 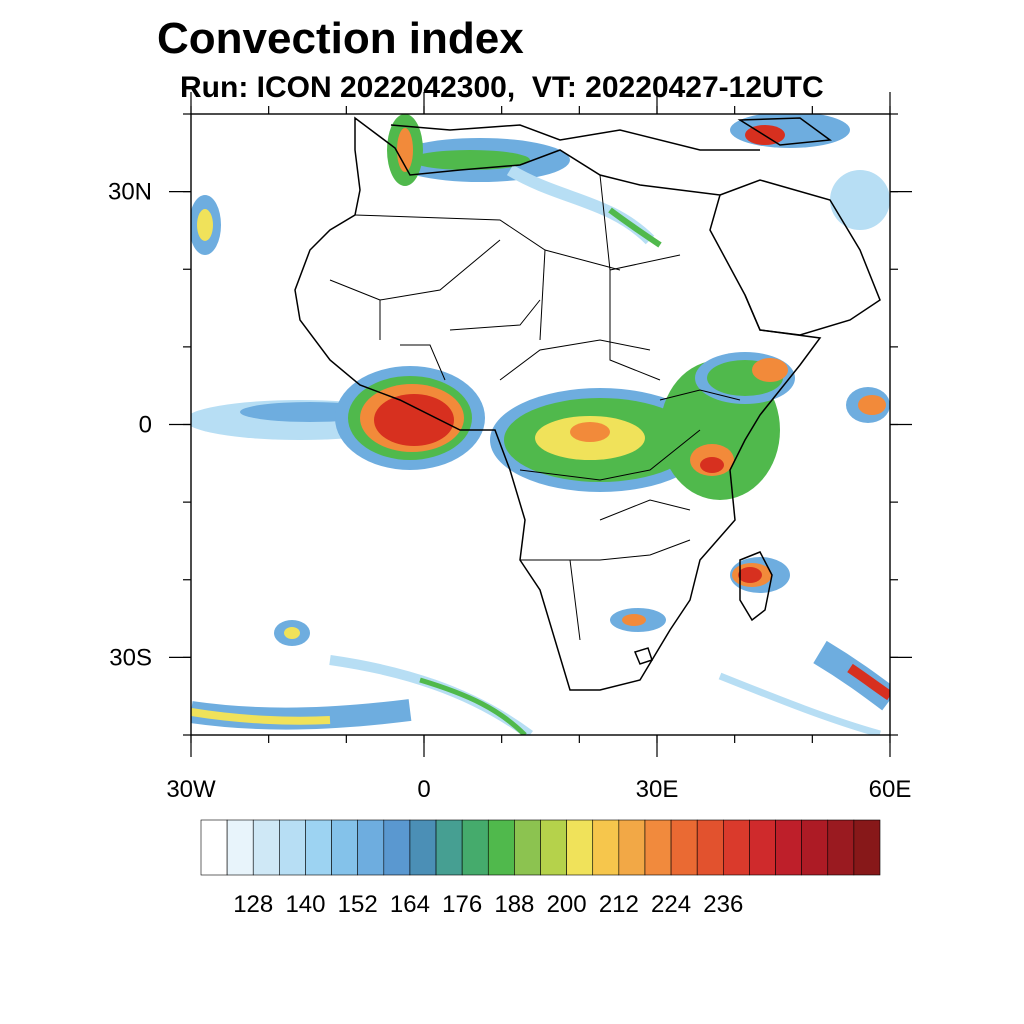 What do you see at coordinates (470, 160) in the screenshot?
I see `field-mediterranean-core` at bounding box center [470, 160].